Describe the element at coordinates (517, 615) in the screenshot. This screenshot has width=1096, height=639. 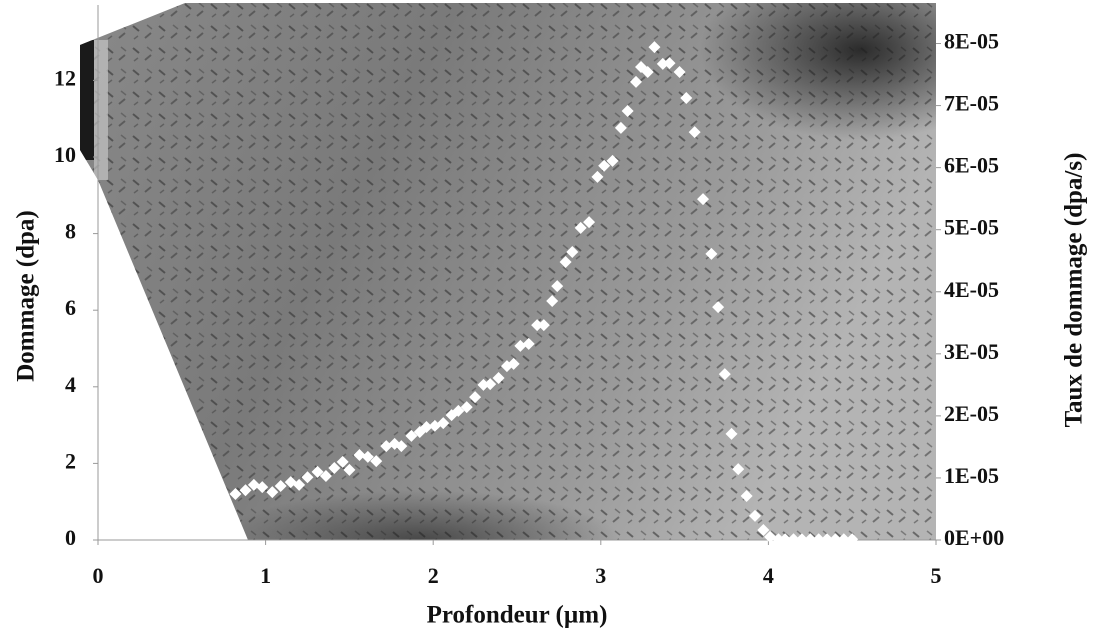
I see `x-axis-title: Profondeur (µm)` at that location.